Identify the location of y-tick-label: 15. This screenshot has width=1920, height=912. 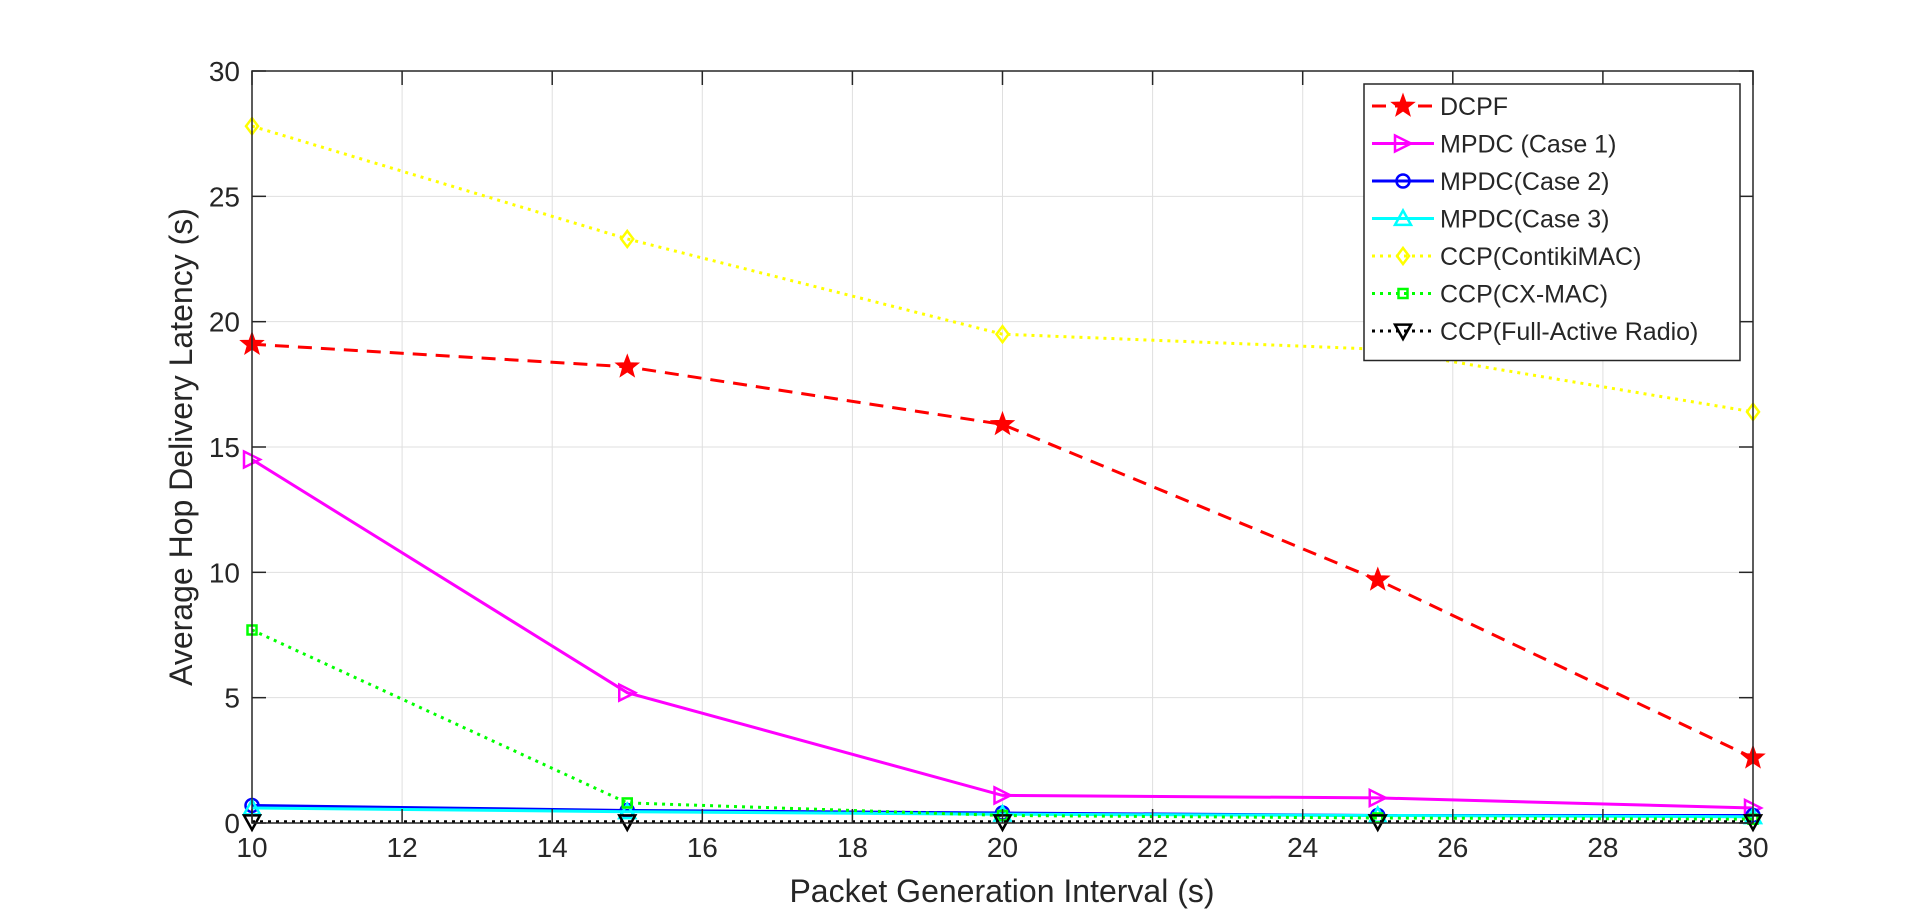
(224, 447).